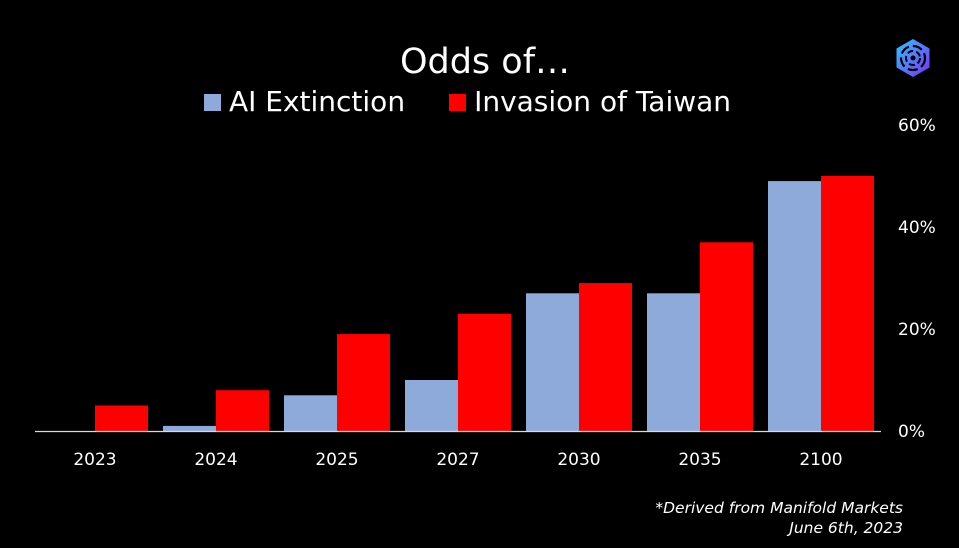  I want to click on x-tick-label: 2024, so click(215, 460).